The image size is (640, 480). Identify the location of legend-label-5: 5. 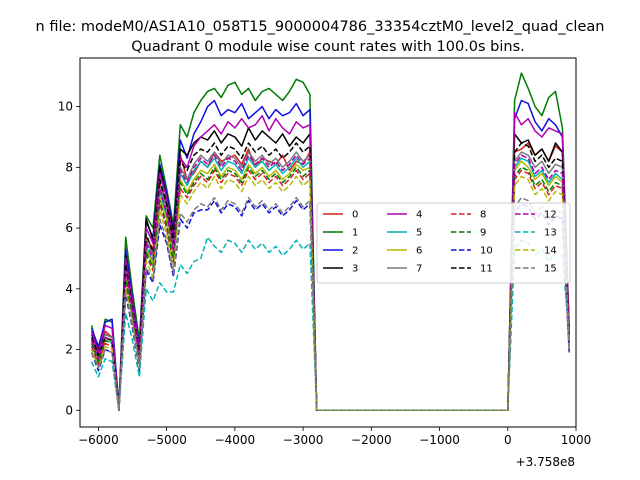
(419, 233).